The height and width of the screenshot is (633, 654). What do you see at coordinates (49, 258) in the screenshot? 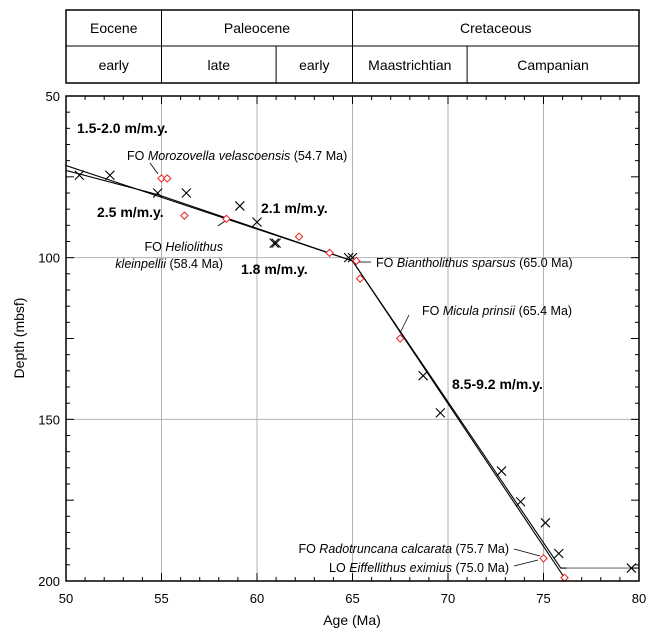
I see `y-tick-label: 100` at bounding box center [49, 258].